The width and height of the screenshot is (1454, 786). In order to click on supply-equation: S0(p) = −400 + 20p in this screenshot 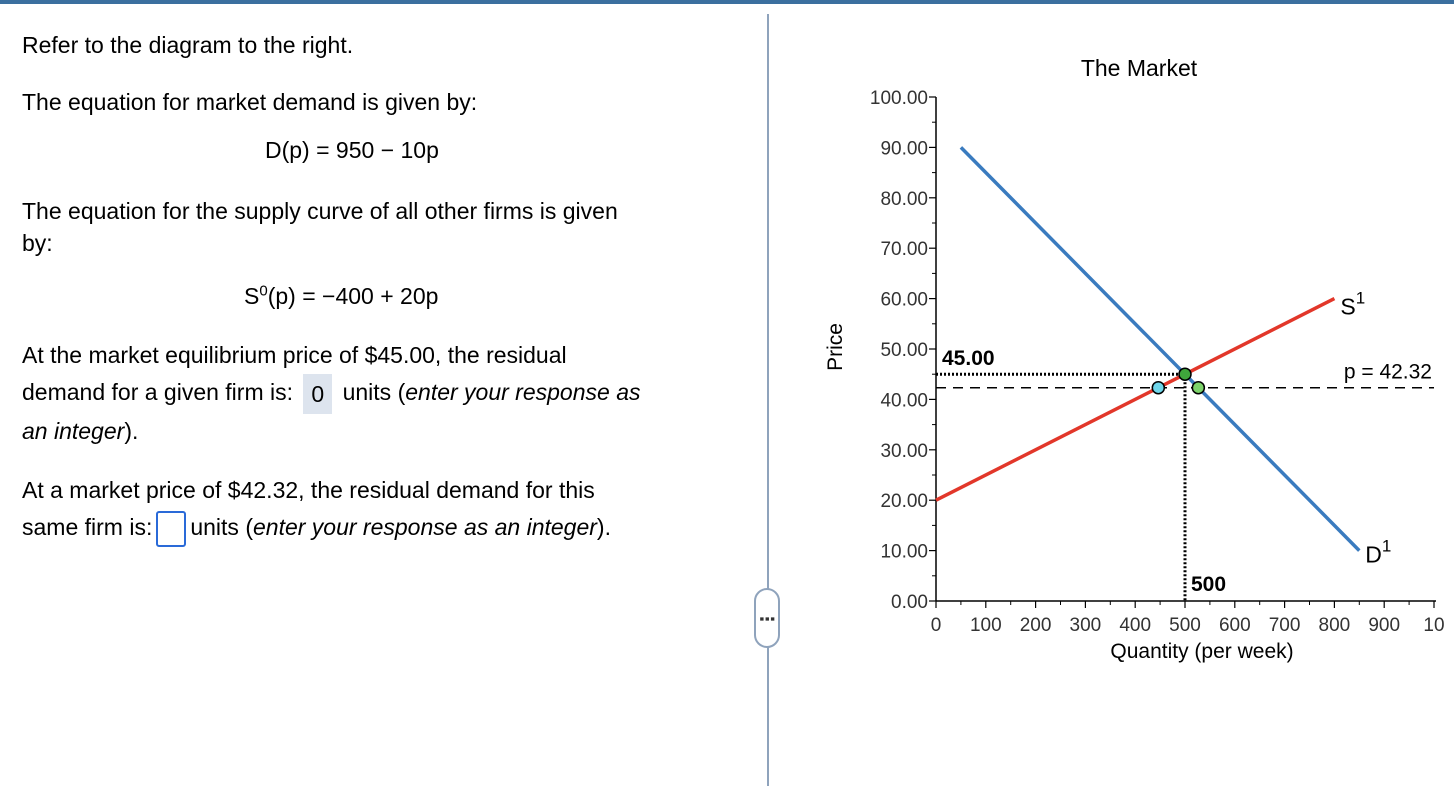, I will do `click(341, 296)`.